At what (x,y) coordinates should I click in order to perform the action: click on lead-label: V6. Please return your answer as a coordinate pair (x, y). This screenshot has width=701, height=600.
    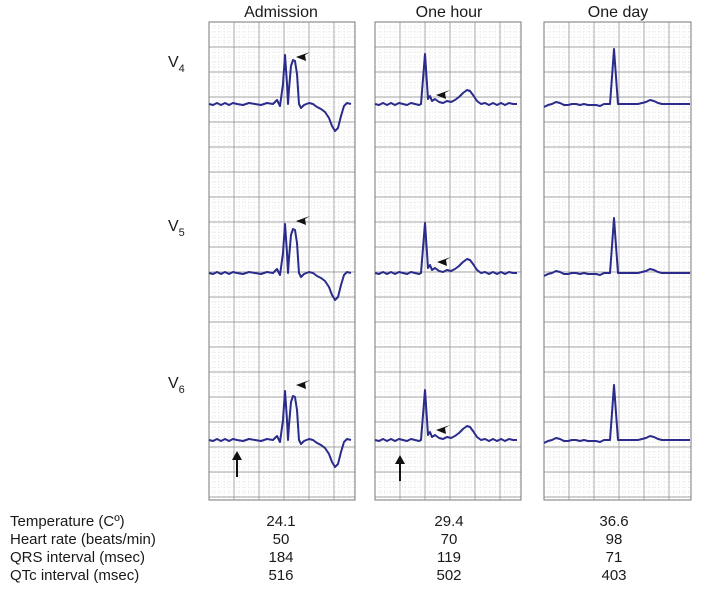
    Looking at the image, I should click on (176, 385).